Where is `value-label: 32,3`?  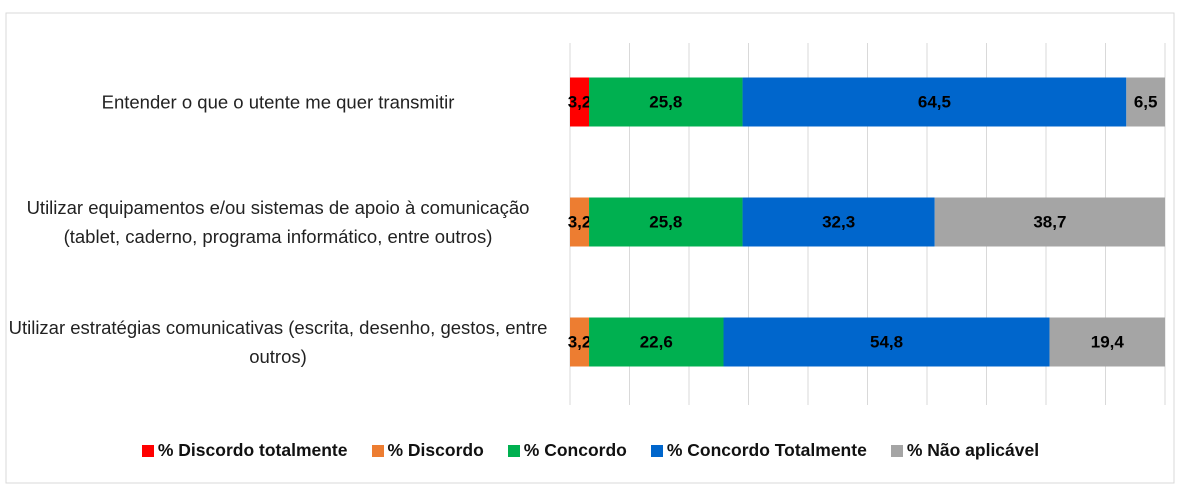
value-label: 32,3 is located at coordinates (838, 221).